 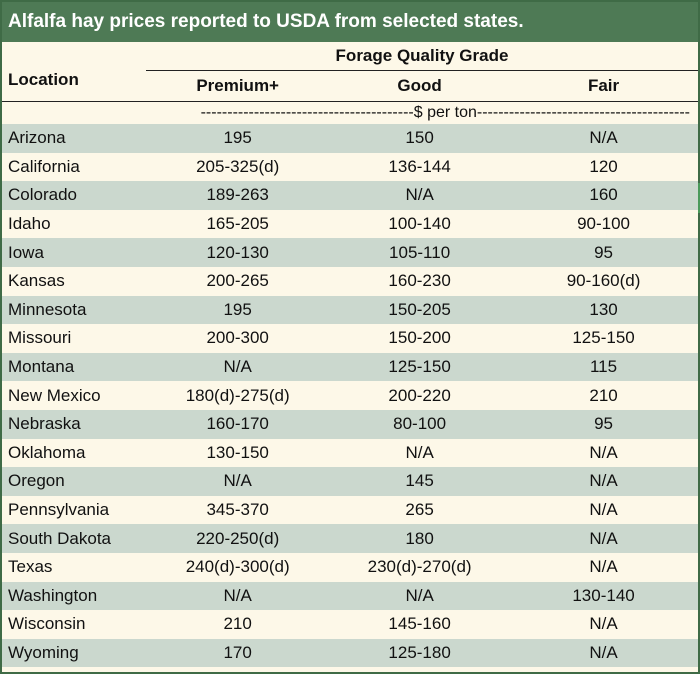 What do you see at coordinates (237, 252) in the screenshot?
I see `cell-premium: 120-130` at bounding box center [237, 252].